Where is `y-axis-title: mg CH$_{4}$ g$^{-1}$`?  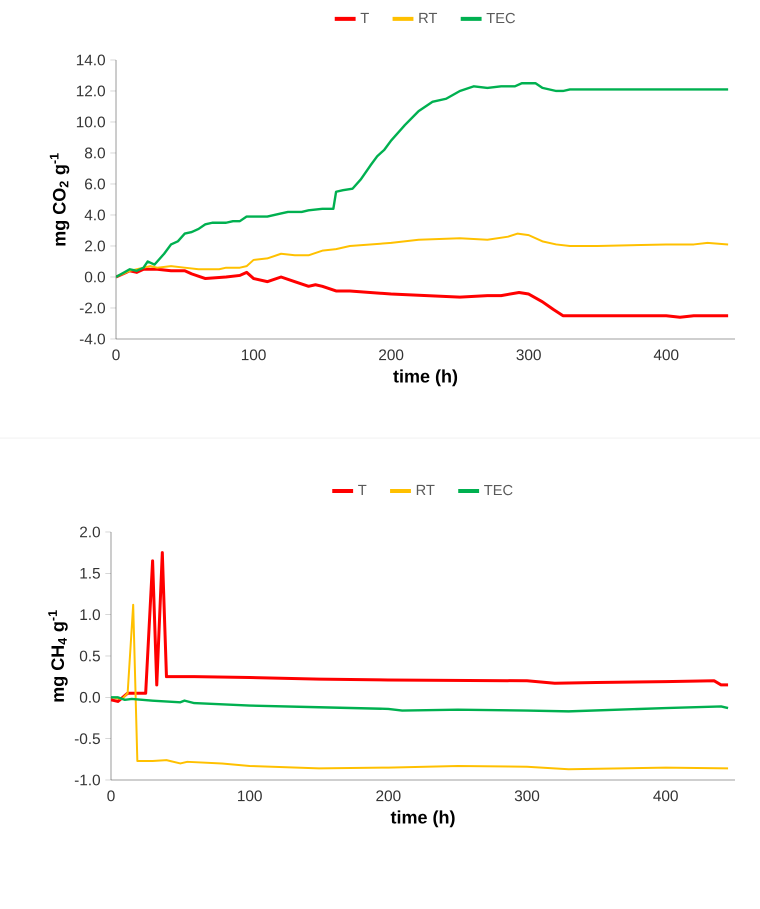 y-axis-title: mg CH$_{4}$ g$^{-1}$ is located at coordinates (58, 656).